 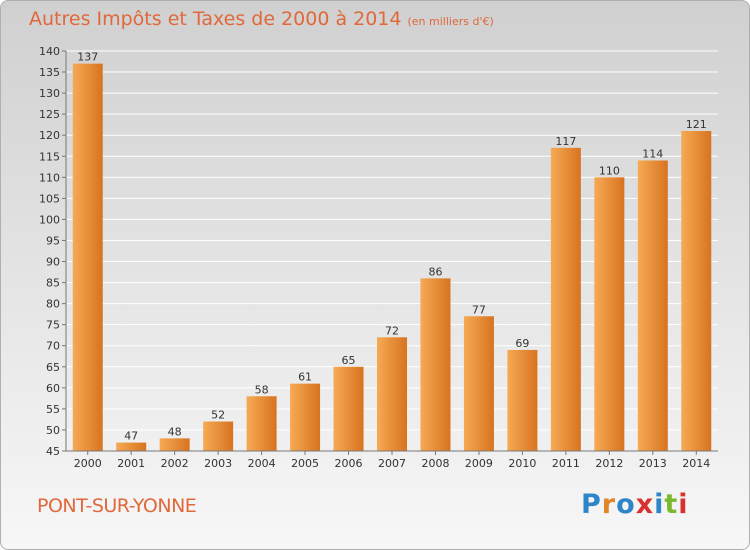 I want to click on place-name: PONT-SUR-YONNE, so click(x=117, y=506).